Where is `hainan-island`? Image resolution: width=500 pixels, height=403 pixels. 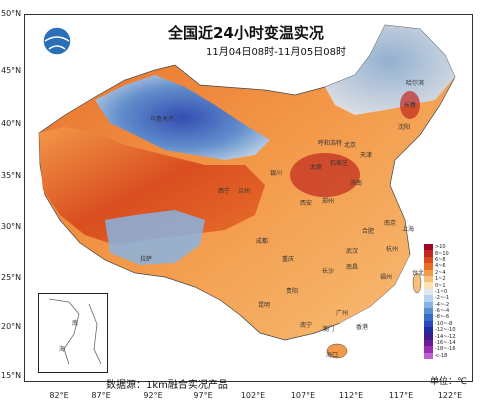 hainan-island is located at coordinates (337, 351).